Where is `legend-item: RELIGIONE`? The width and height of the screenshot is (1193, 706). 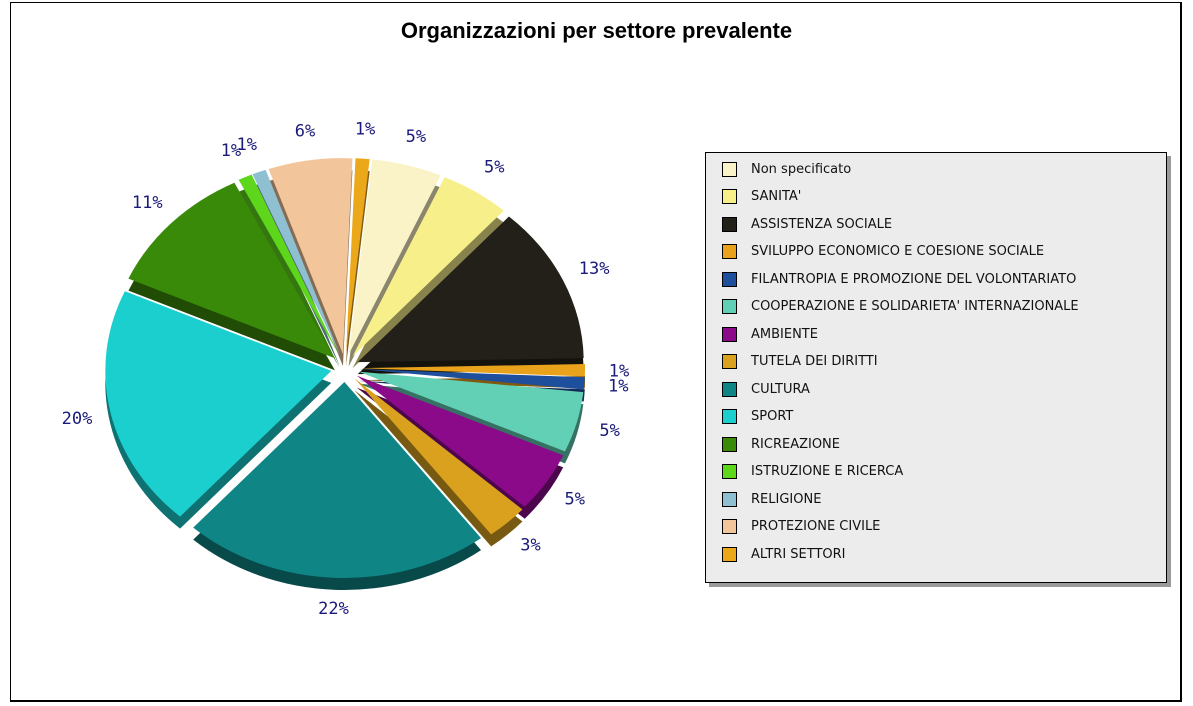
legend-item: RELIGIONE is located at coordinates (771, 499).